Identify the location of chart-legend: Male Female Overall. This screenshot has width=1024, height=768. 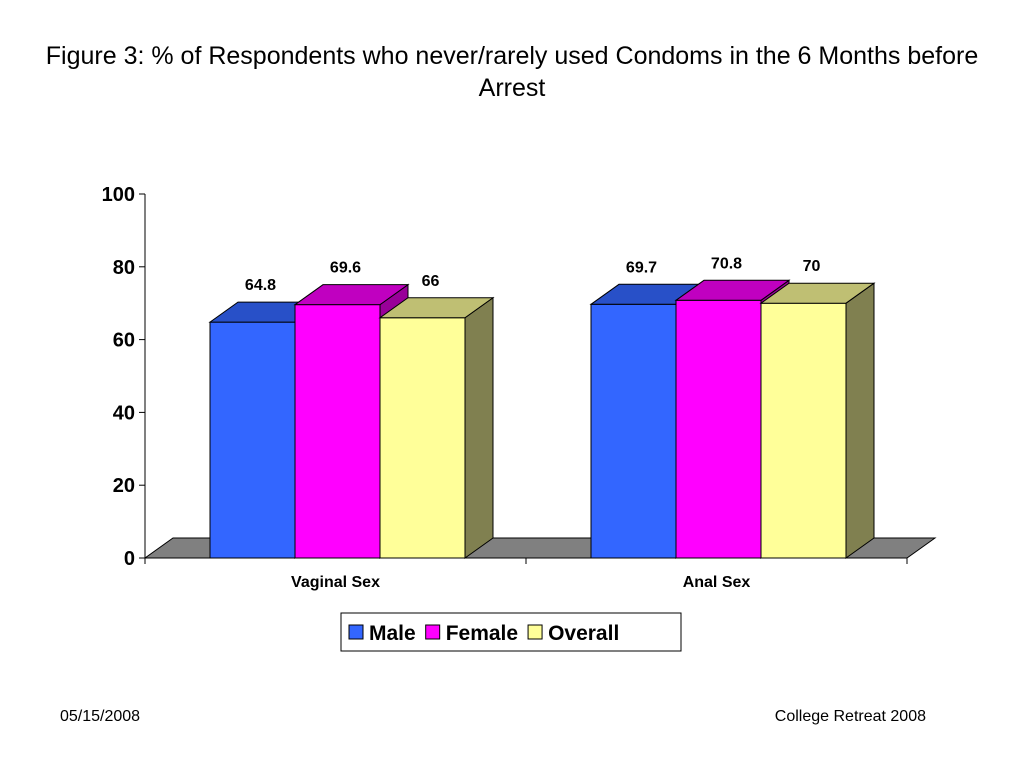
(511, 632).